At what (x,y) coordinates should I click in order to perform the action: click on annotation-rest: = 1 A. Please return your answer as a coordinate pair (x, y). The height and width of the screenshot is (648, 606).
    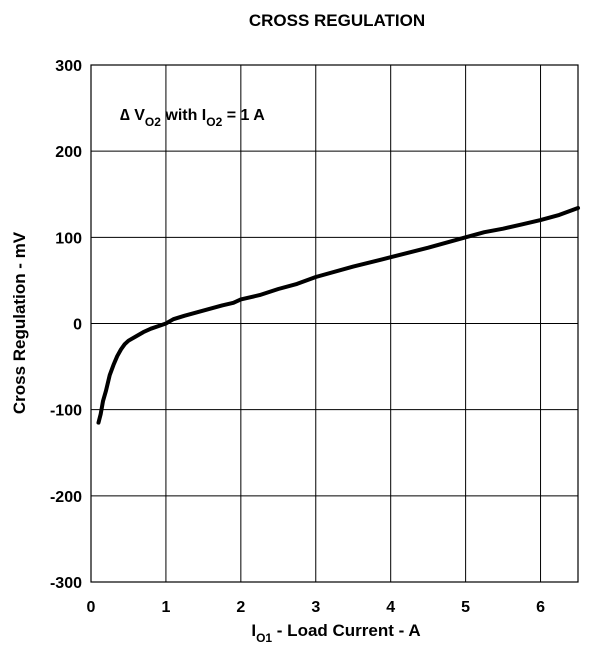
    Looking at the image, I should click on (243, 115).